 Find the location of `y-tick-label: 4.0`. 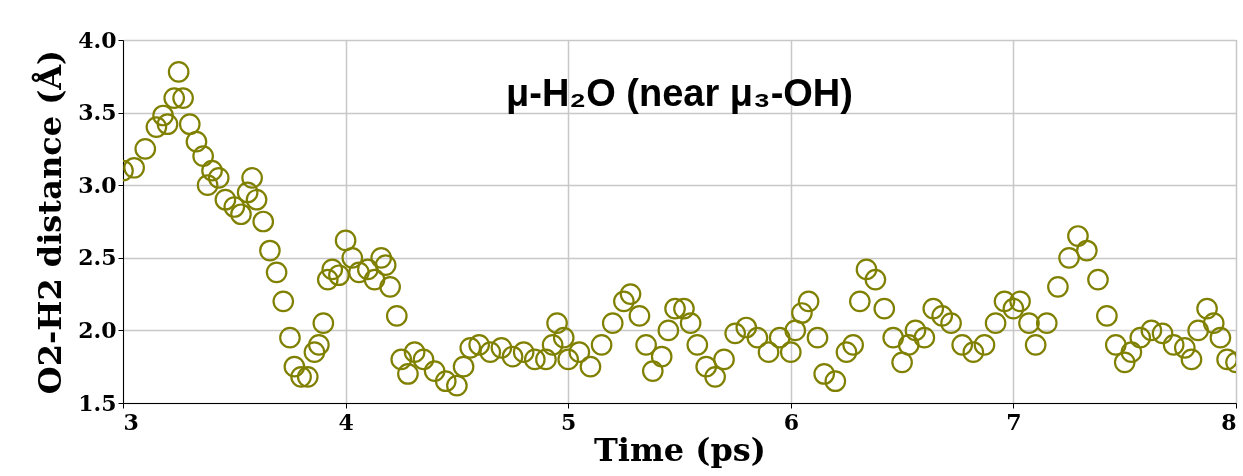

y-tick-label: 4.0 is located at coordinates (97, 39).